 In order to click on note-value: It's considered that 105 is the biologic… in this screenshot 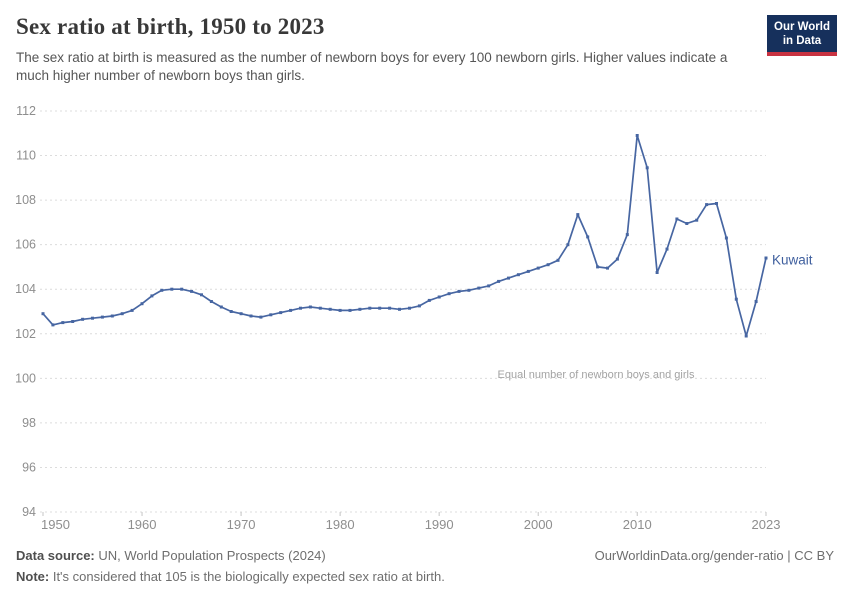, I will do `click(247, 576)`.